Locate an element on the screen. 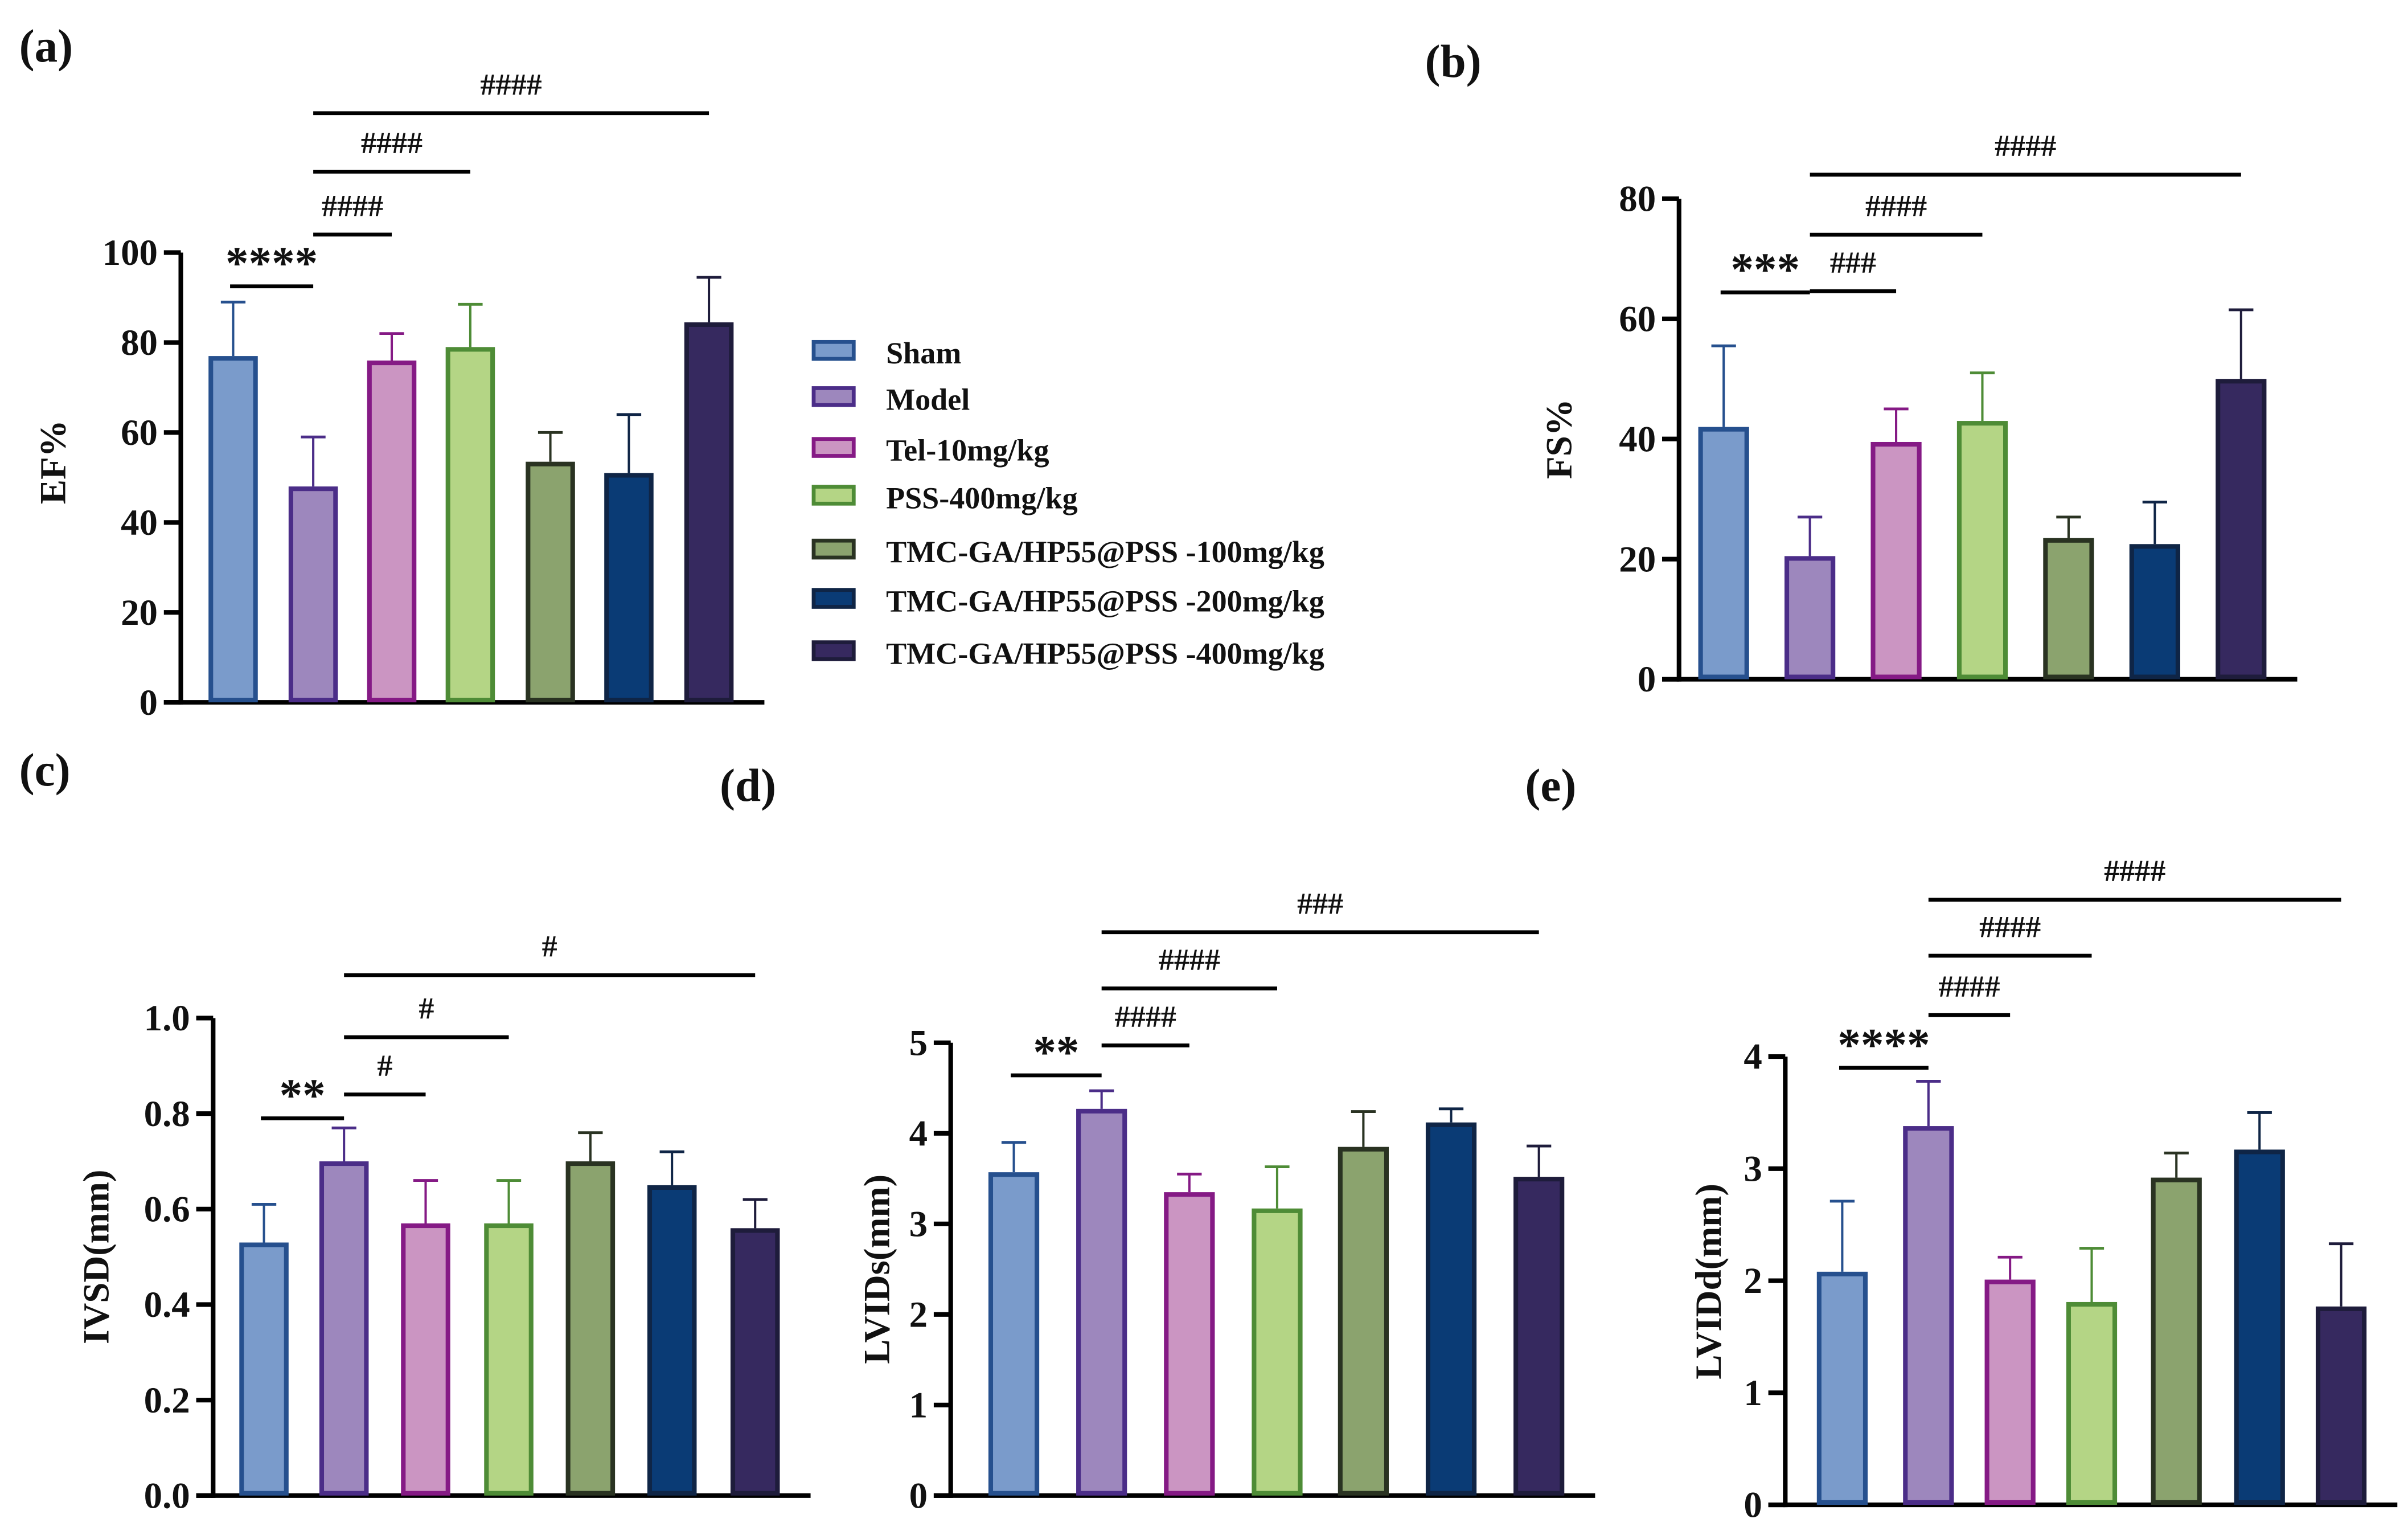  legend-entry: TMC-GA/HP55@PSS -100mg/kg is located at coordinates (1105, 552).